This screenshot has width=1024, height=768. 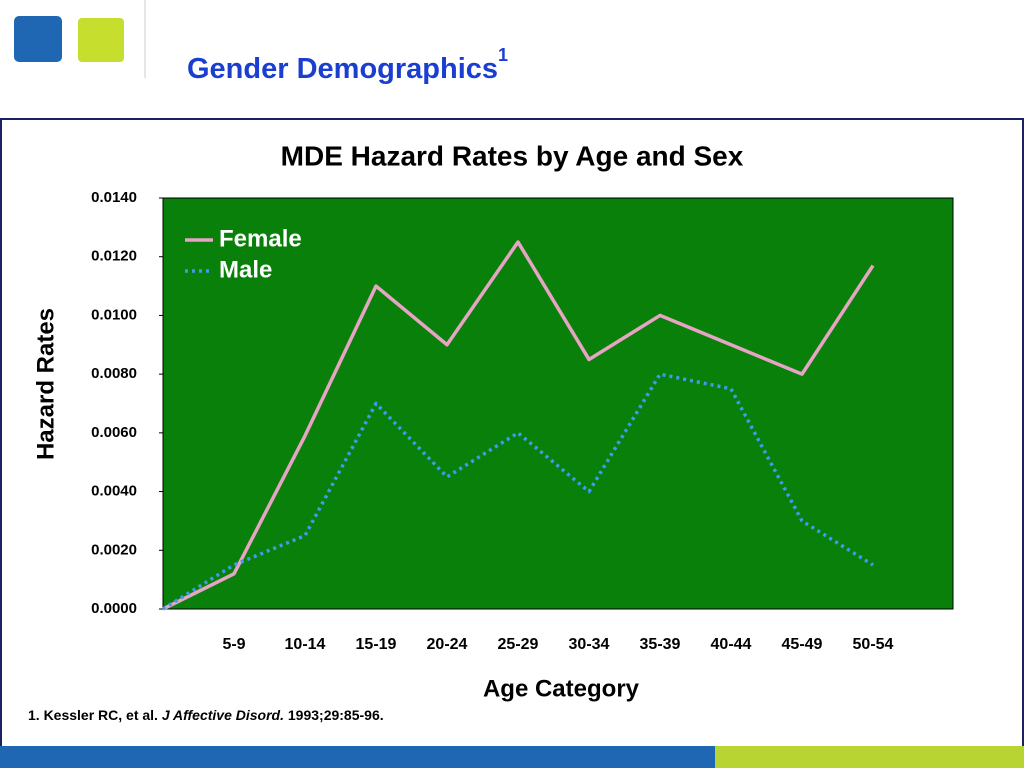 What do you see at coordinates (342, 69) in the screenshot?
I see `slide-title-text: Gender Demographics` at bounding box center [342, 69].